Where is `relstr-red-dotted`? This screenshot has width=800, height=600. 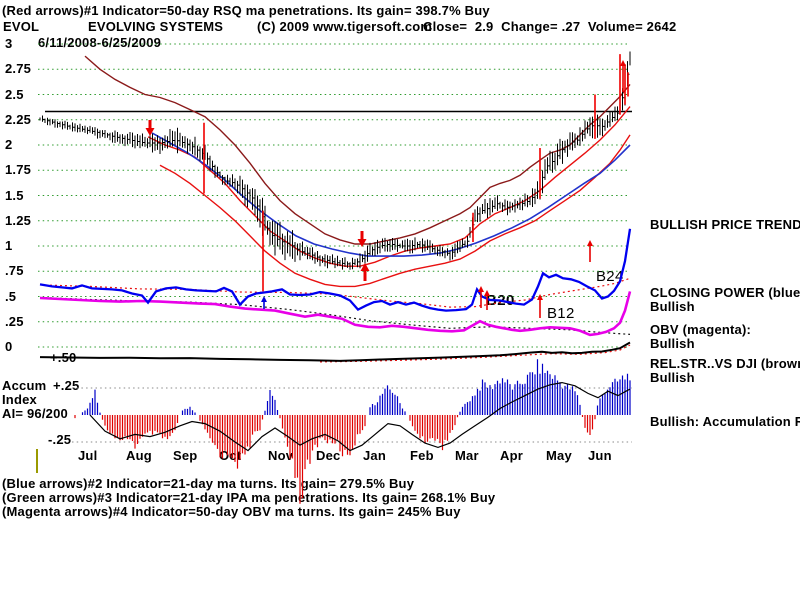 relstr-red-dotted is located at coordinates (475, 353).